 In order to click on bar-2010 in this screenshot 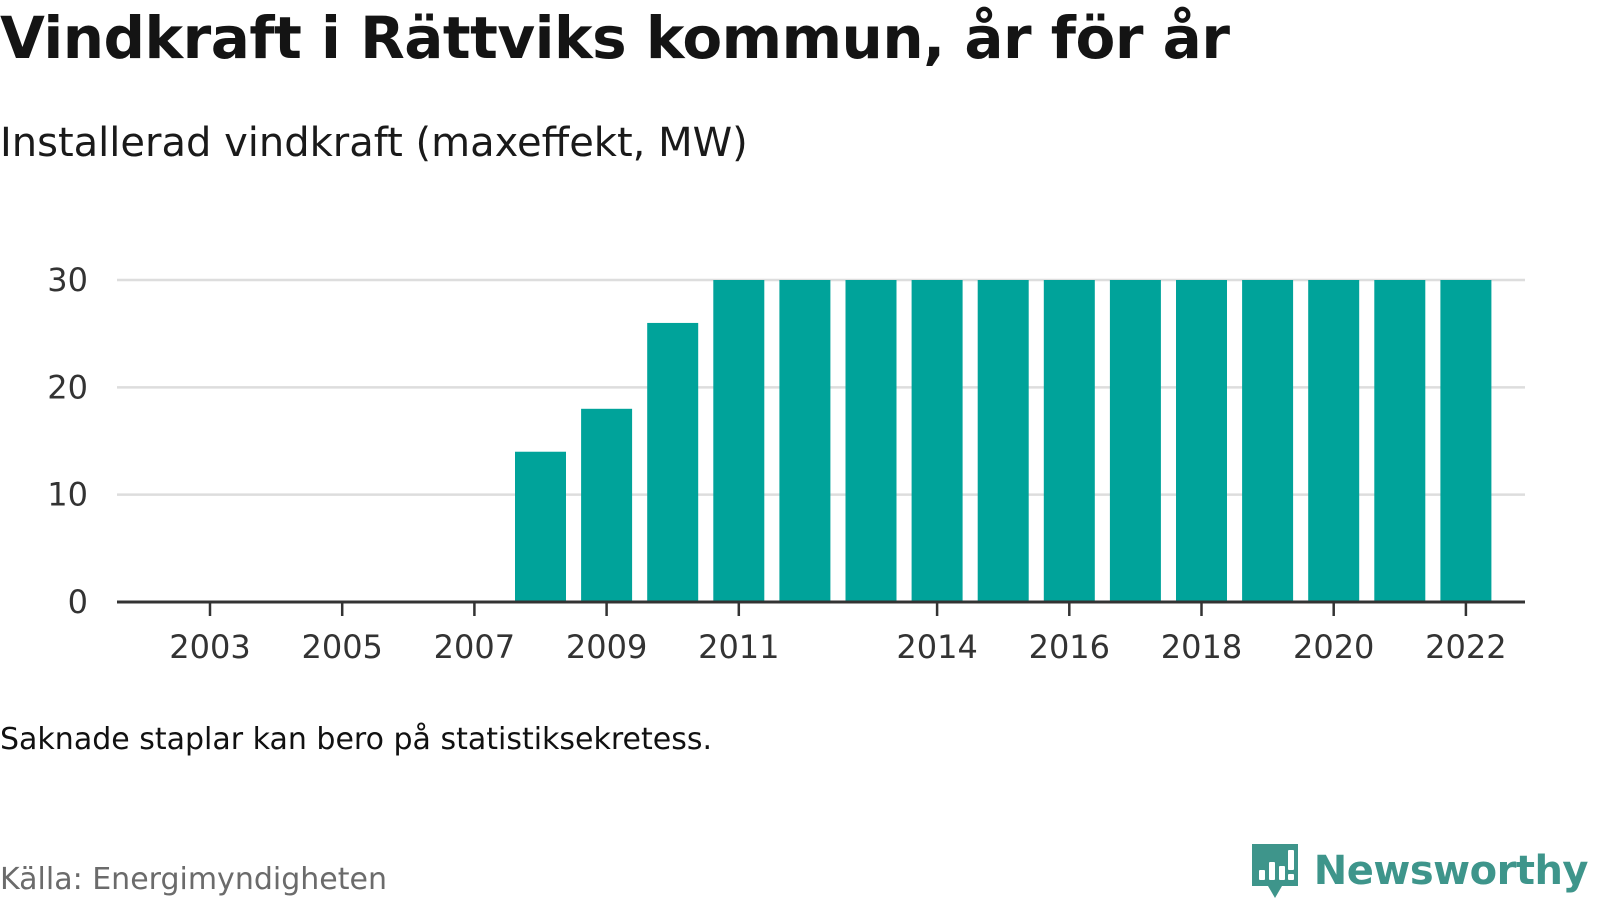, I will do `click(673, 462)`.